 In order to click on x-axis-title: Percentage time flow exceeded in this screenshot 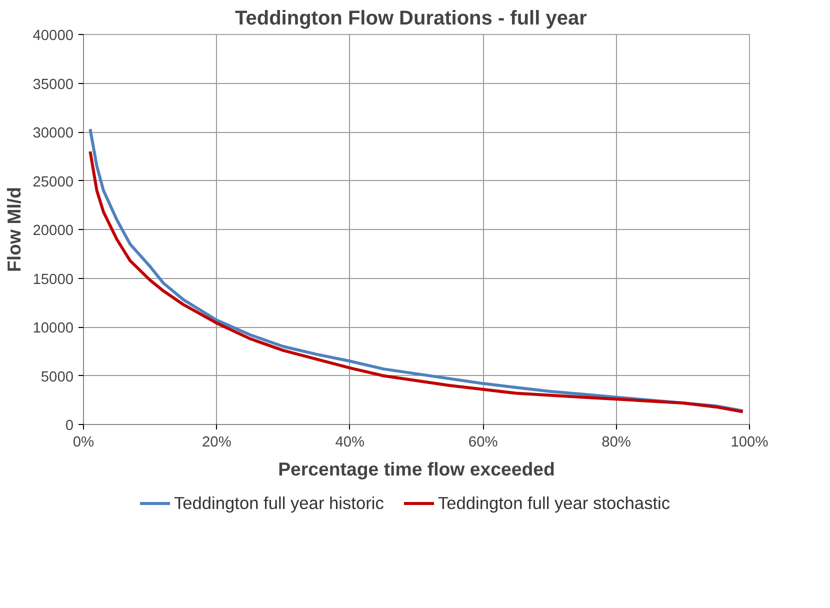, I will do `click(416, 469)`.